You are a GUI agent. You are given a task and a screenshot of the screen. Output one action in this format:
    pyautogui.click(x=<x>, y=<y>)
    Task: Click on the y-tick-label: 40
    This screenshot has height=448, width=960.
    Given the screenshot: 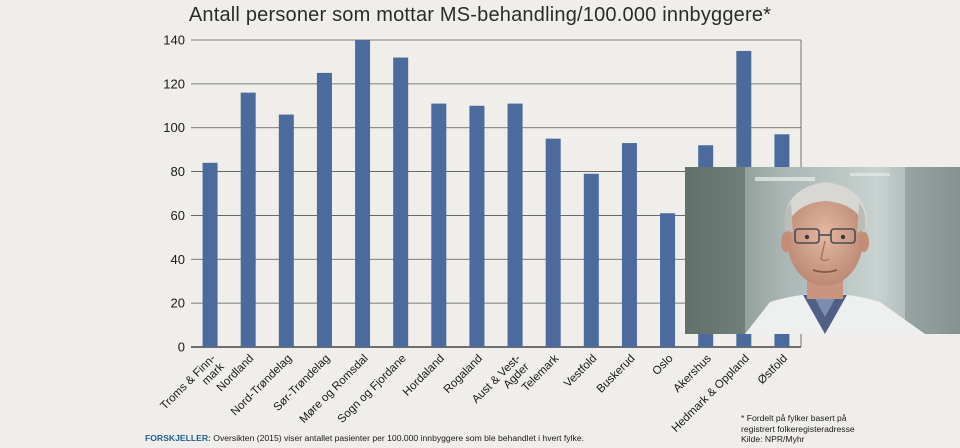 What is the action you would take?
    pyautogui.click(x=178, y=259)
    